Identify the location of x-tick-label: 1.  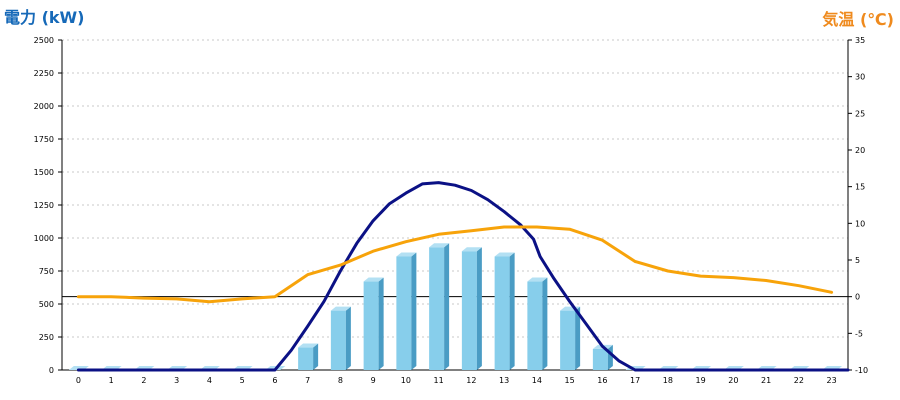
(111, 380).